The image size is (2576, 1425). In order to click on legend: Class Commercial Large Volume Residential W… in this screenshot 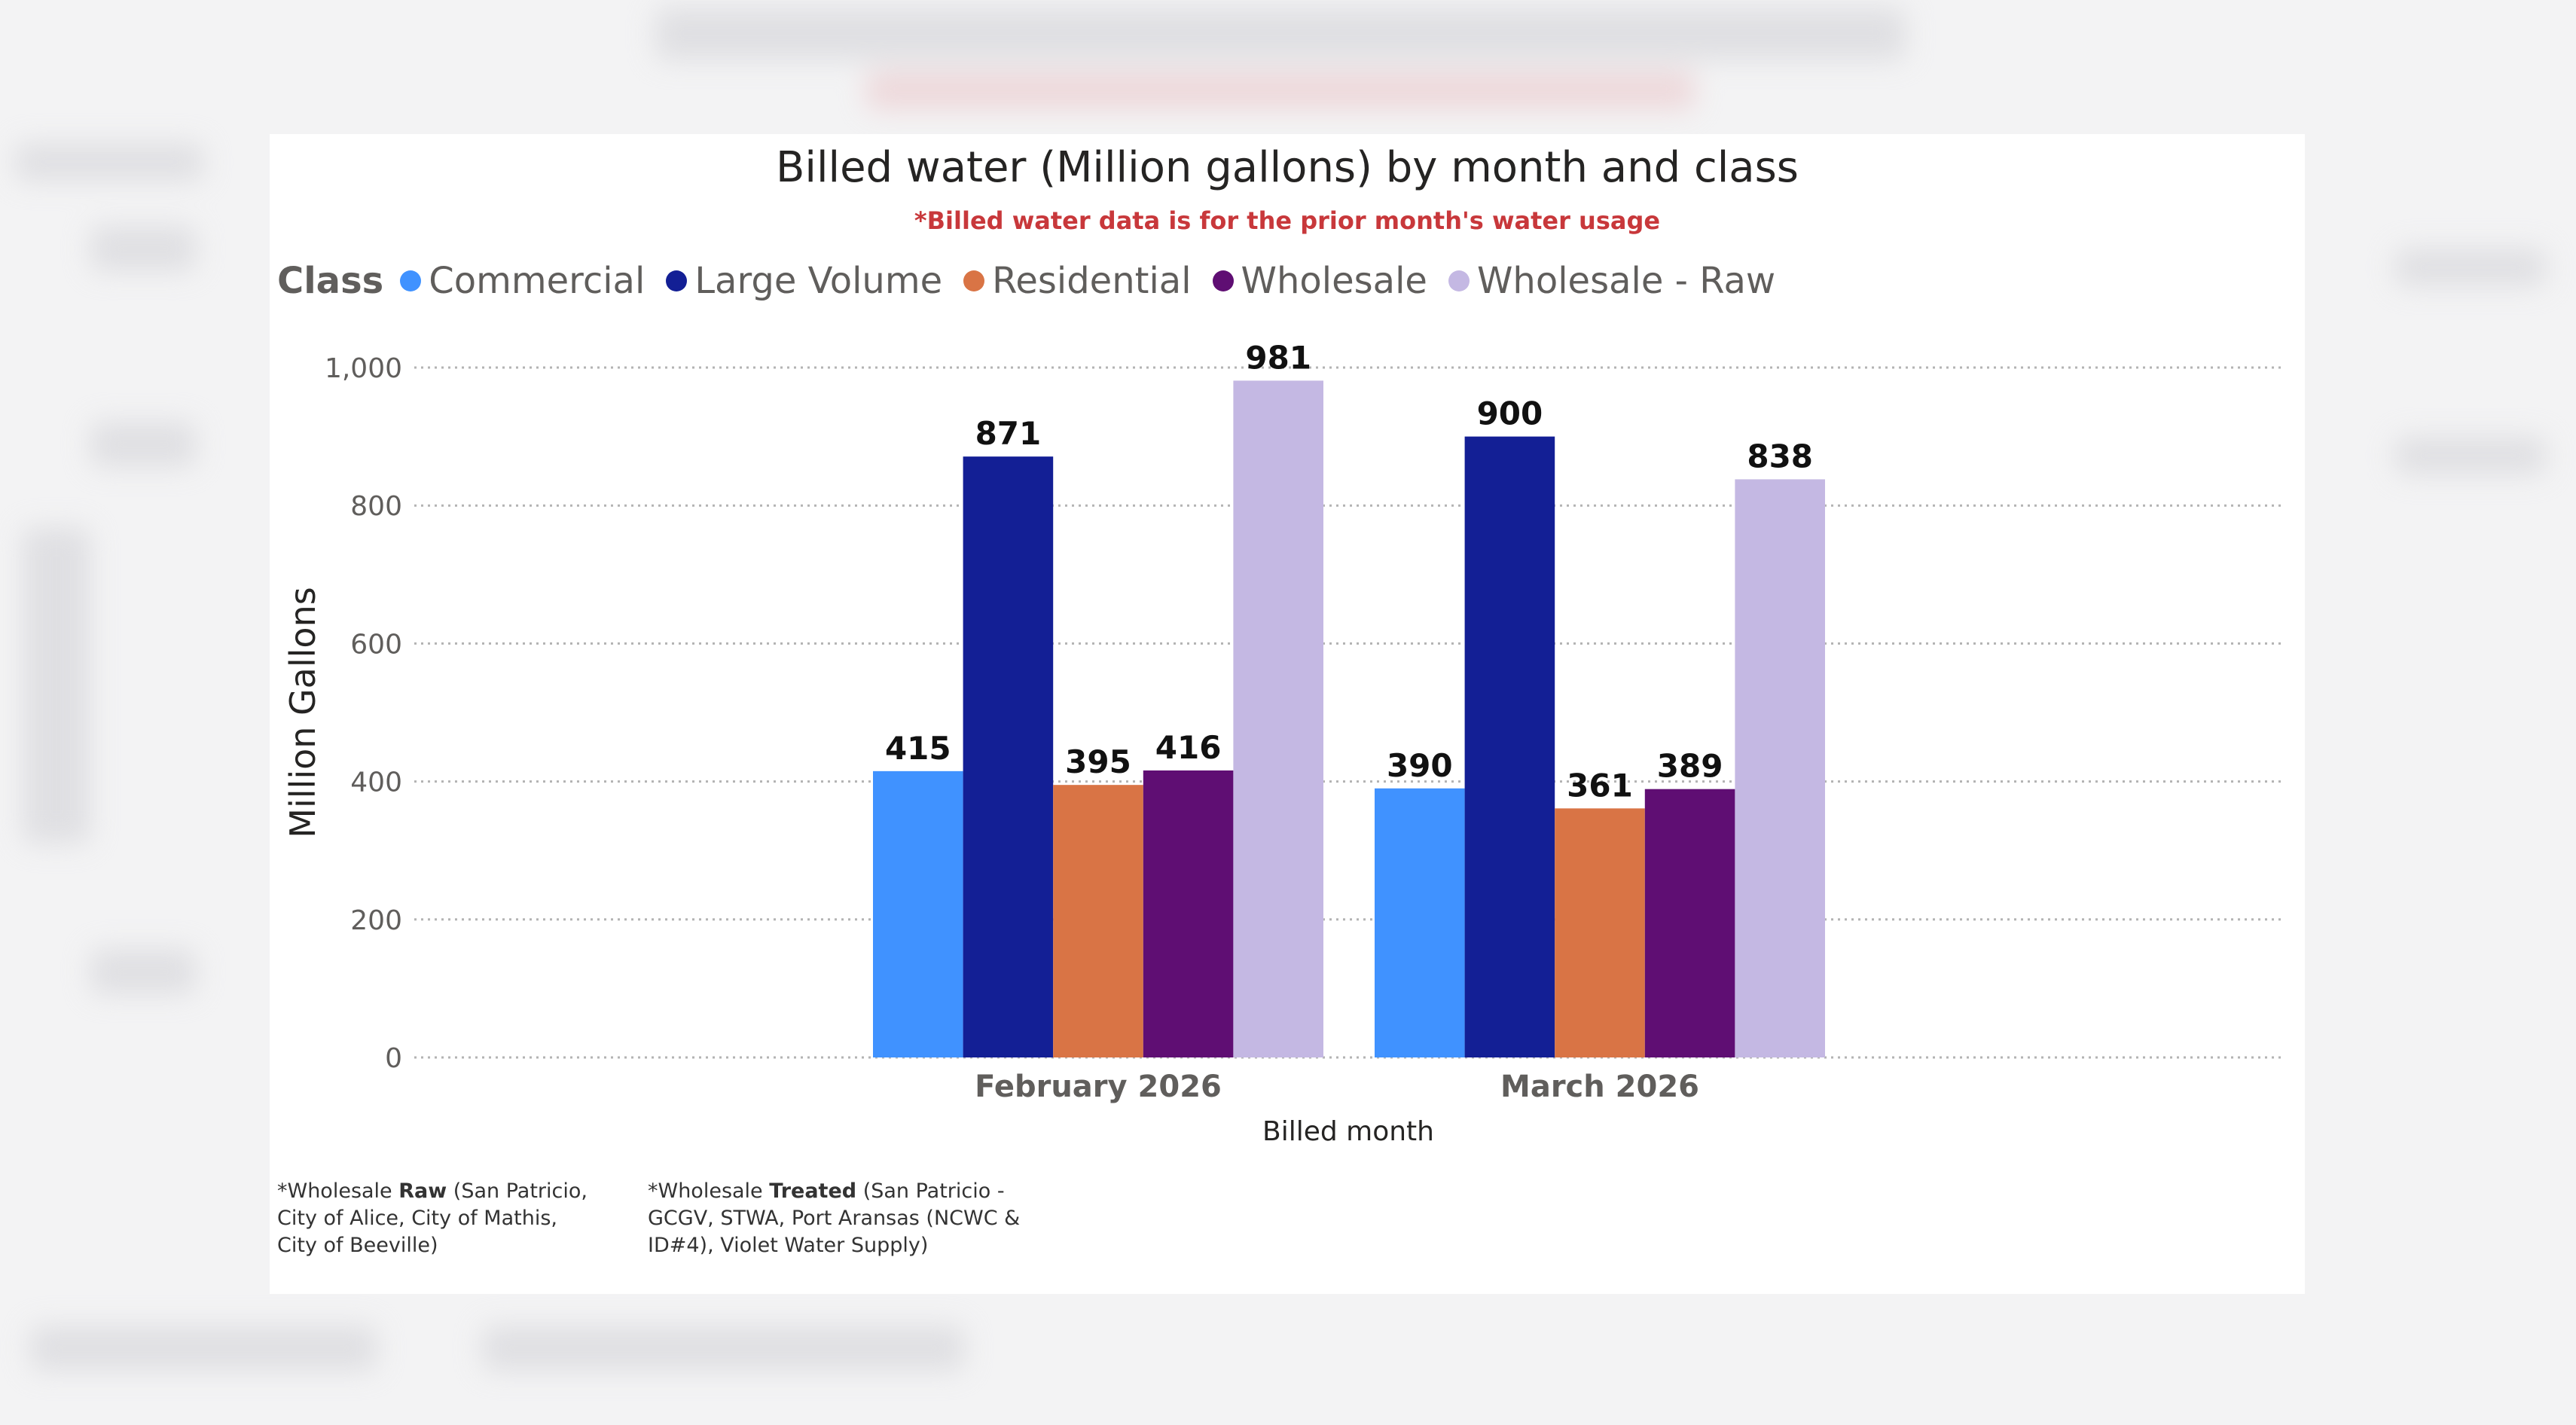, I will do `click(1037, 281)`.